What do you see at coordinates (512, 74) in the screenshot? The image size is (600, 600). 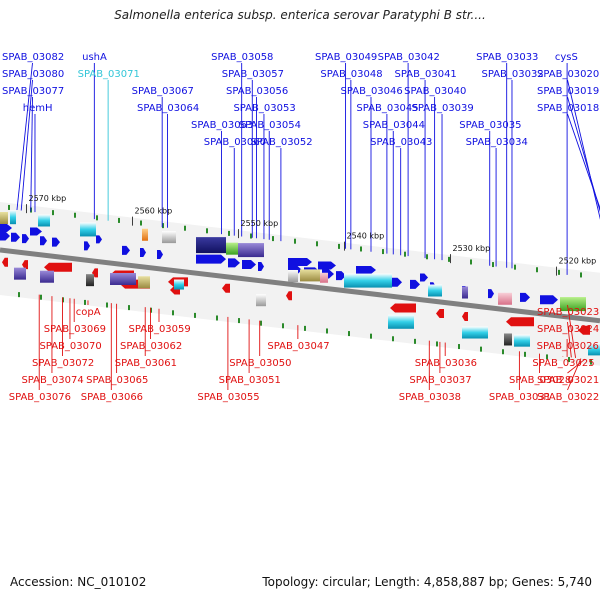 I see `forward-gene-label: SPAB_03032` at bounding box center [512, 74].